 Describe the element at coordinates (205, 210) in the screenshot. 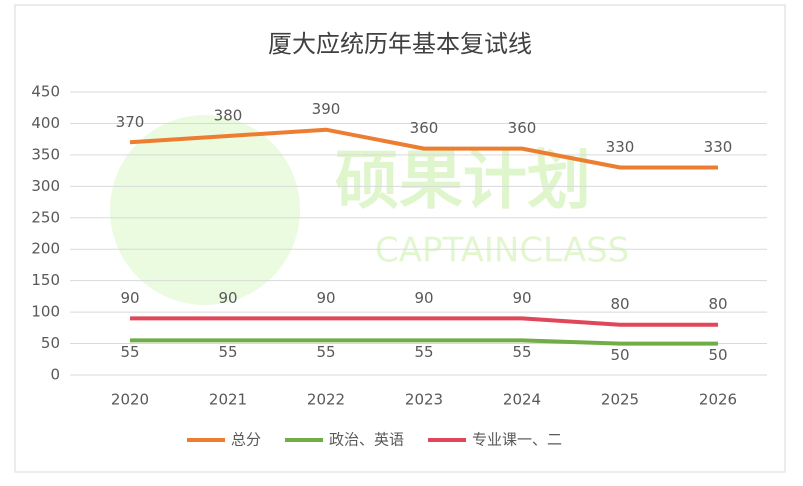

I see `watermark-logo` at that location.